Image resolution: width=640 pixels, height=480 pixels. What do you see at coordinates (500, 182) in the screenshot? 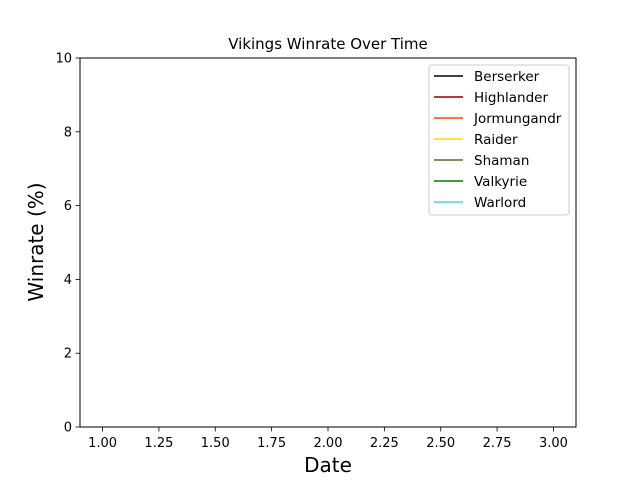
I see `legend-entry: Valkyrie` at bounding box center [500, 182].